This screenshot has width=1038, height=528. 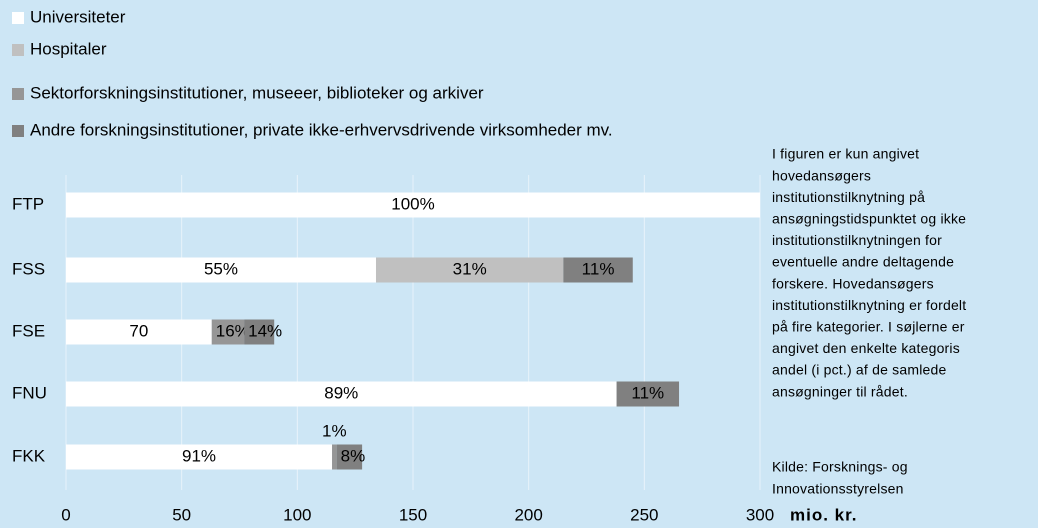 What do you see at coordinates (265, 330) in the screenshot?
I see `data-label: 14%` at bounding box center [265, 330].